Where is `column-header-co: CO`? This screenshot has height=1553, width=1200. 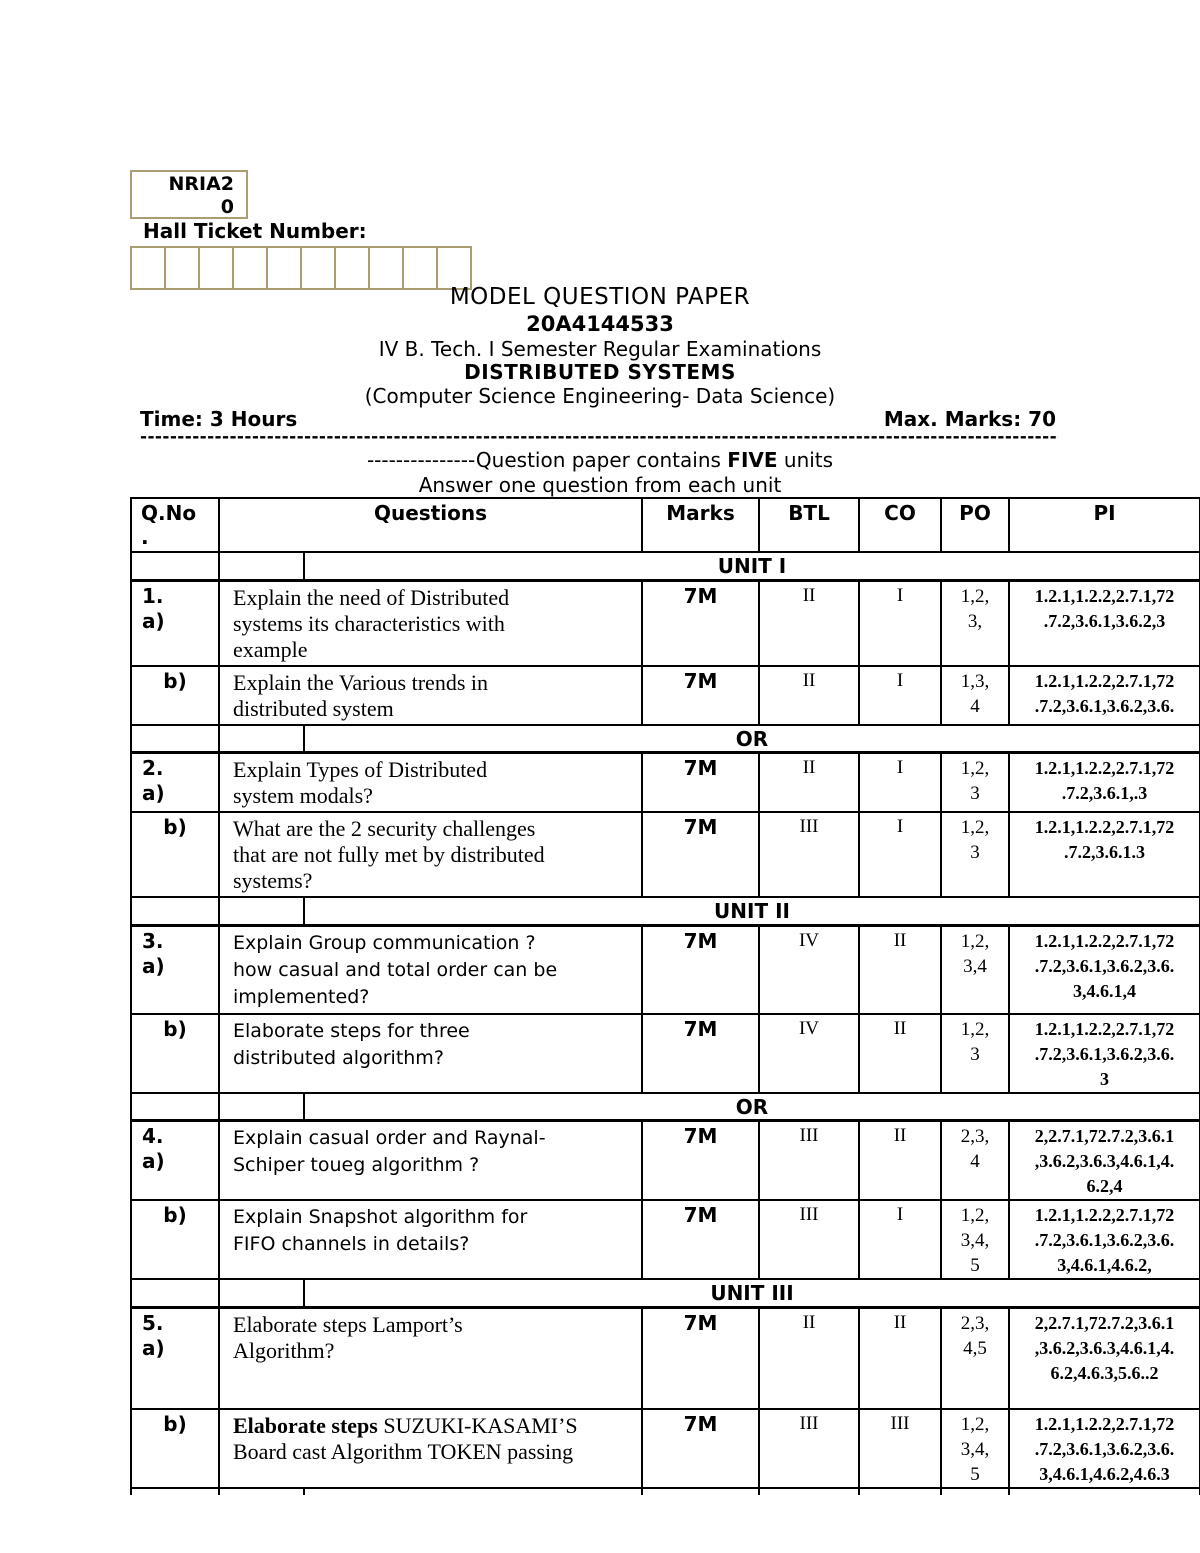 column-header-co: CO is located at coordinates (900, 525).